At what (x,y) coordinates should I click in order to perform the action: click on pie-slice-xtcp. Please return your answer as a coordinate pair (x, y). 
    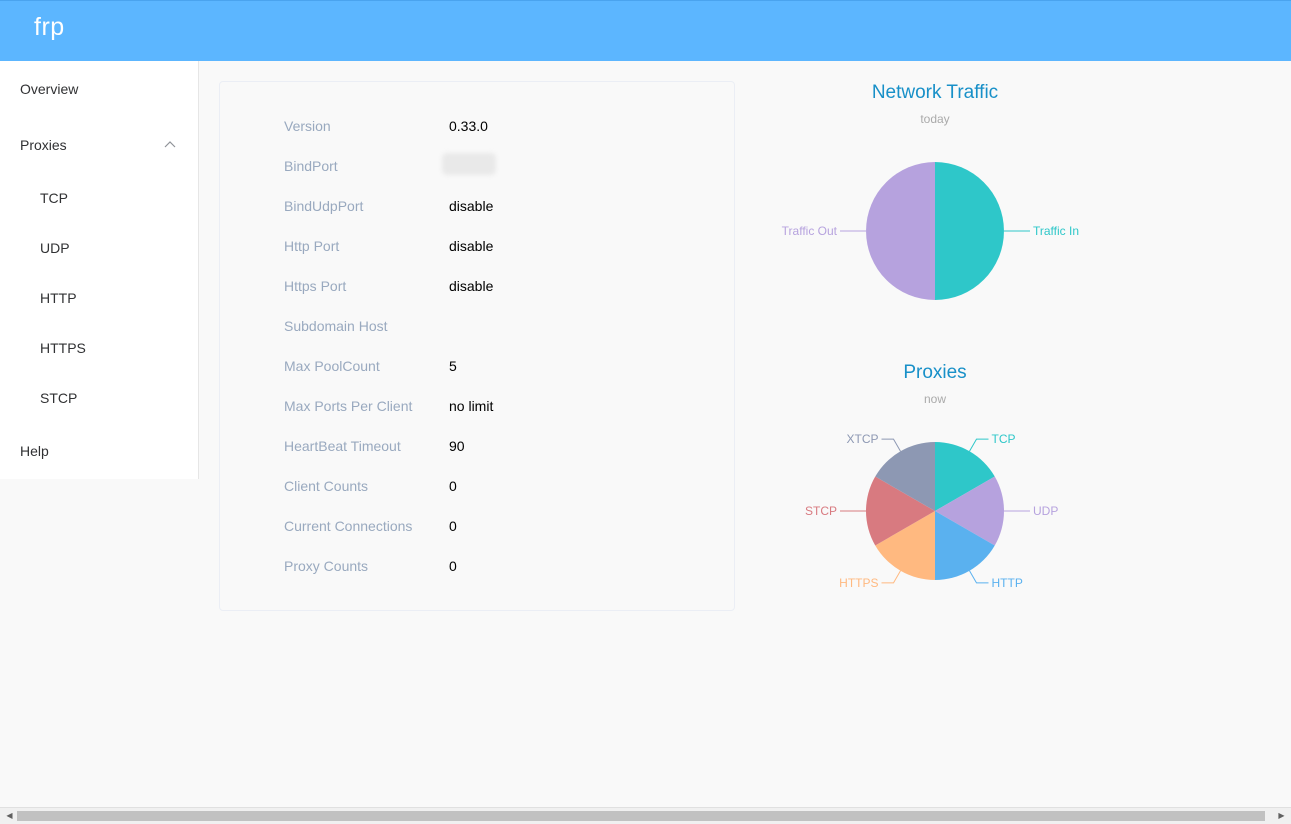
    Looking at the image, I should click on (905, 476).